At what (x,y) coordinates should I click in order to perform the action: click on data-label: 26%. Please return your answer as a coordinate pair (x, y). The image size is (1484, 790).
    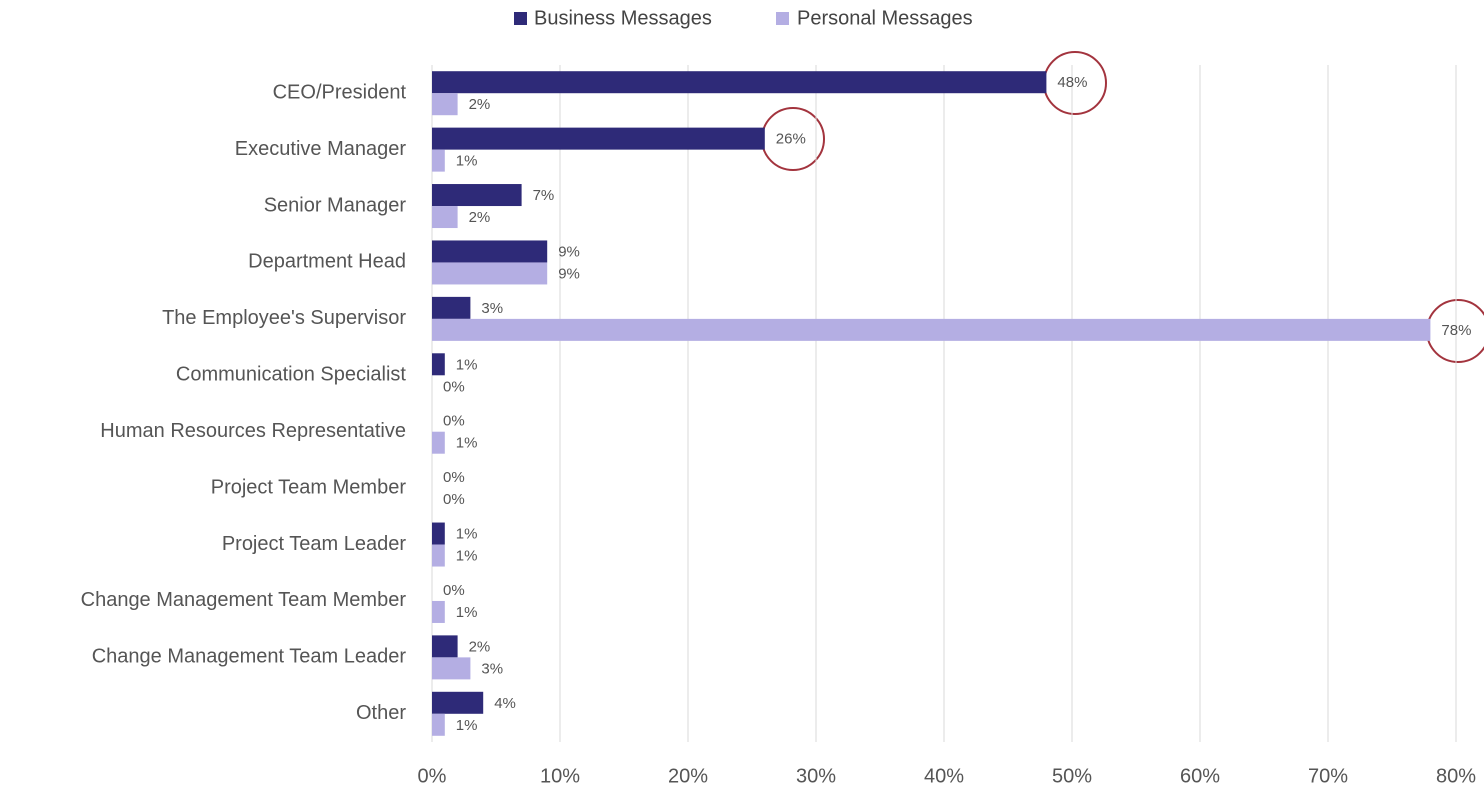
    Looking at the image, I should click on (791, 139).